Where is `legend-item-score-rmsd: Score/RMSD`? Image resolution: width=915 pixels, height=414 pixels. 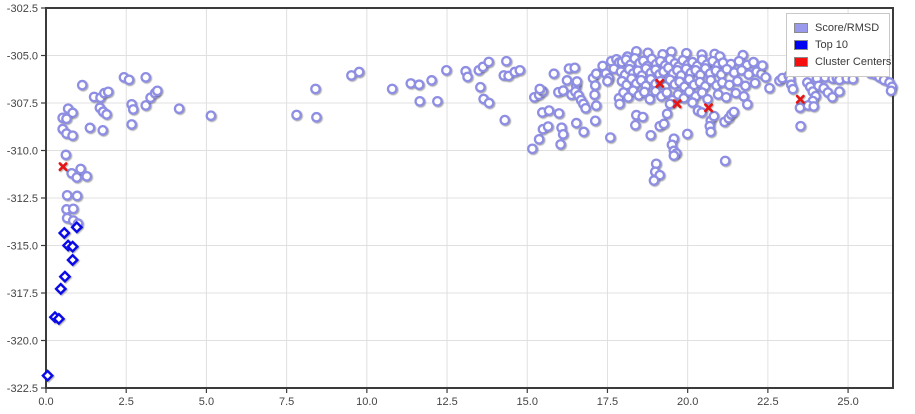
legend-item-score-rmsd: Score/RMSD is located at coordinates (838, 28).